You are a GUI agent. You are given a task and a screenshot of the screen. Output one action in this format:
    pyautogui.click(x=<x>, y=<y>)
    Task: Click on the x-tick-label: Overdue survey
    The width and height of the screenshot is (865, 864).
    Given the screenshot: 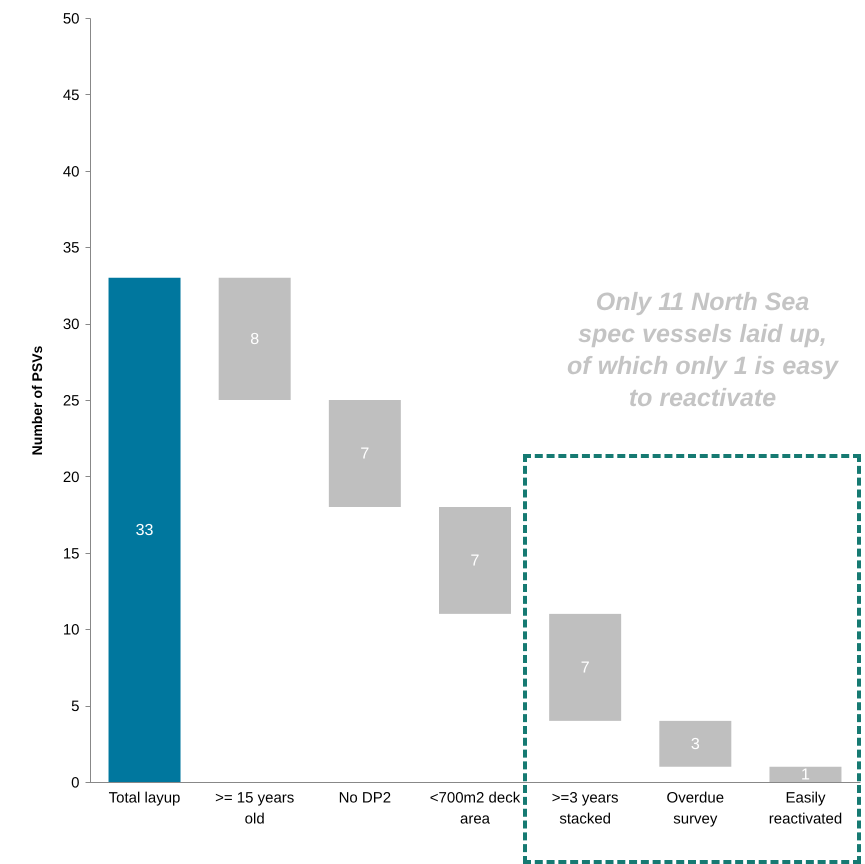 What is the action you would take?
    pyautogui.click(x=695, y=809)
    